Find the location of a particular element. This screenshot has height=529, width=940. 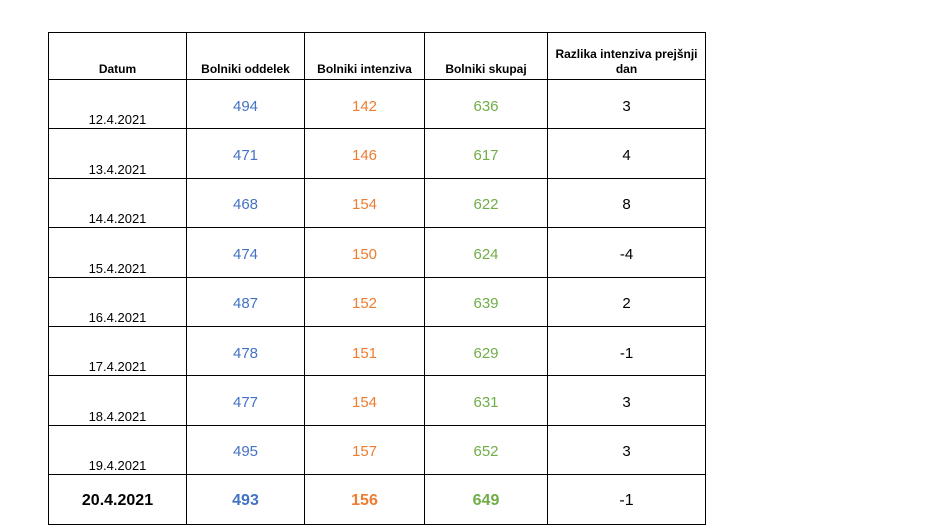

date-cell: 12.4.2021 is located at coordinates (117, 104).